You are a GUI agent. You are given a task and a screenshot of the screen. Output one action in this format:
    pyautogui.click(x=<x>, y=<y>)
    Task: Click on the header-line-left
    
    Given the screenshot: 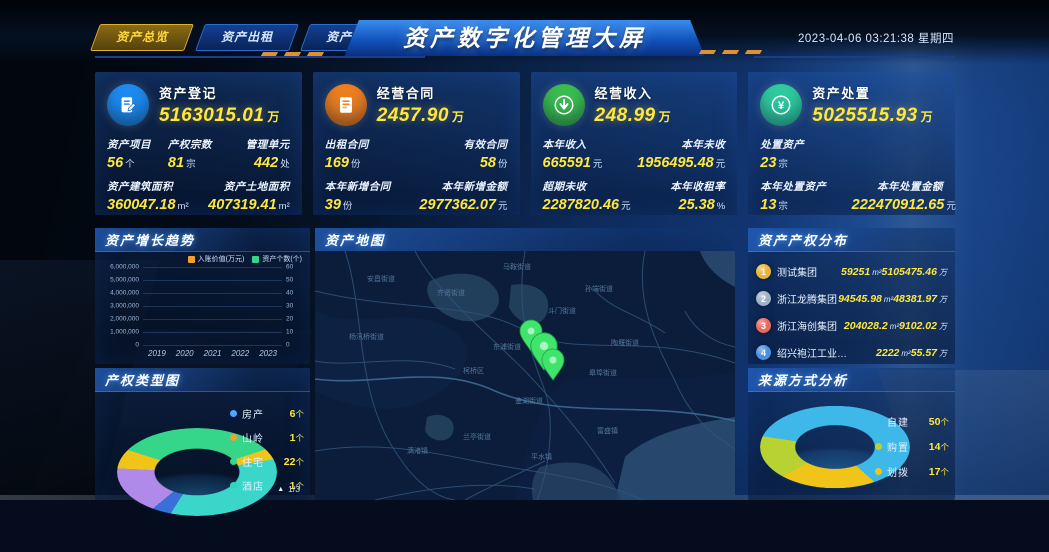 What is the action you would take?
    pyautogui.click(x=260, y=57)
    